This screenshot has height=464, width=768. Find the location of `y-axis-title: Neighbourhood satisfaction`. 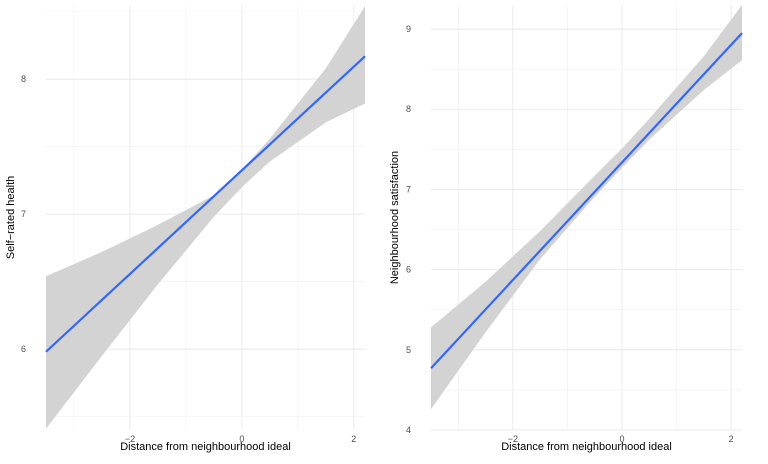

y-axis-title: Neighbourhood satisfaction is located at coordinates (395, 217).